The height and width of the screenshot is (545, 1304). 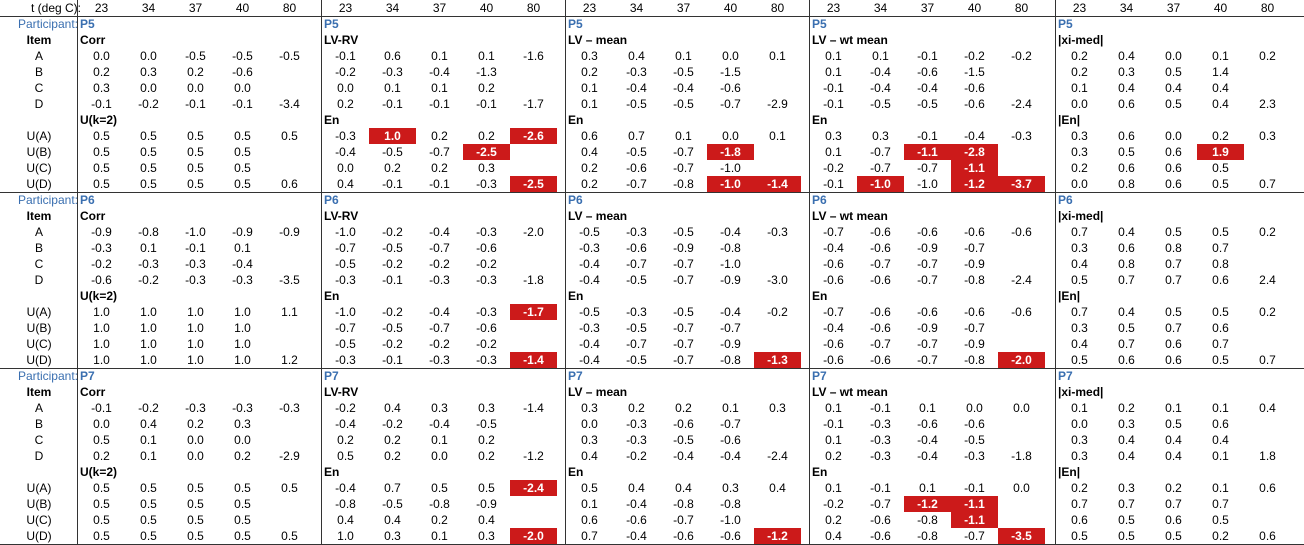 I want to click on flagged-value-cell: -2.5, so click(x=486, y=152).